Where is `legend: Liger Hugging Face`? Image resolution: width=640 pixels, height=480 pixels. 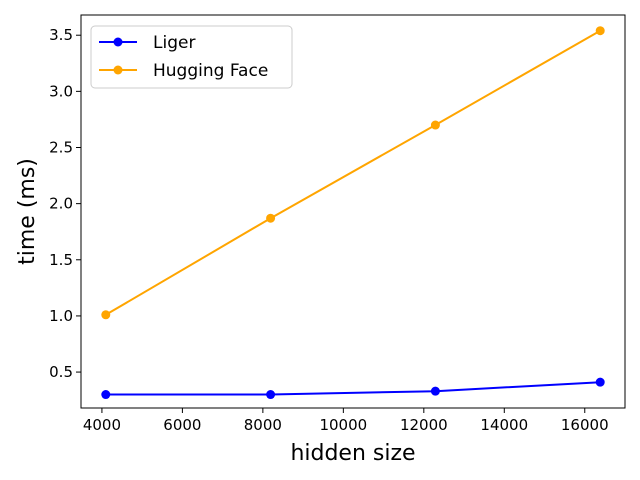
legend: Liger Hugging Face is located at coordinates (191, 57).